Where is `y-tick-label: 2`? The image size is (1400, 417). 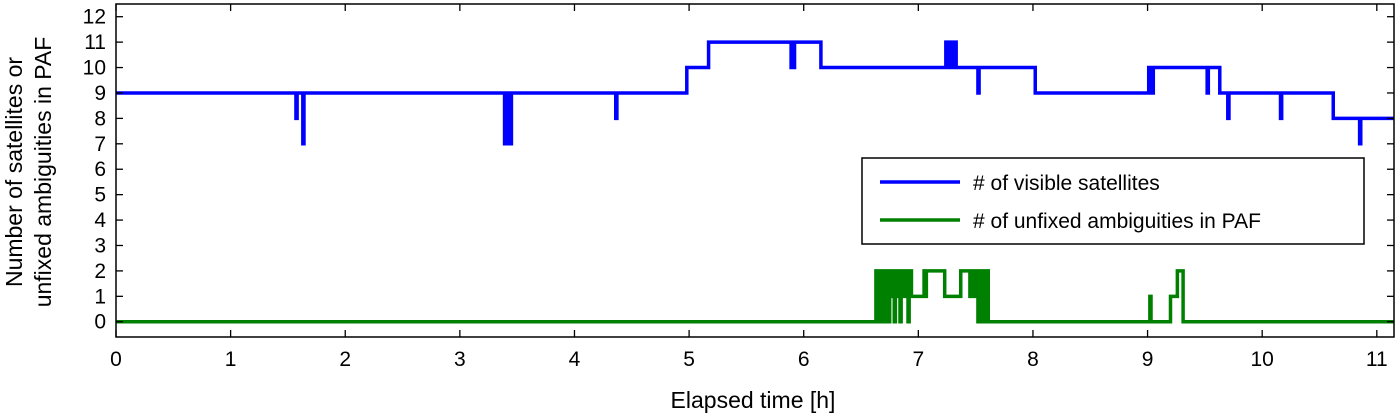
y-tick-label: 2 is located at coordinates (100, 271).